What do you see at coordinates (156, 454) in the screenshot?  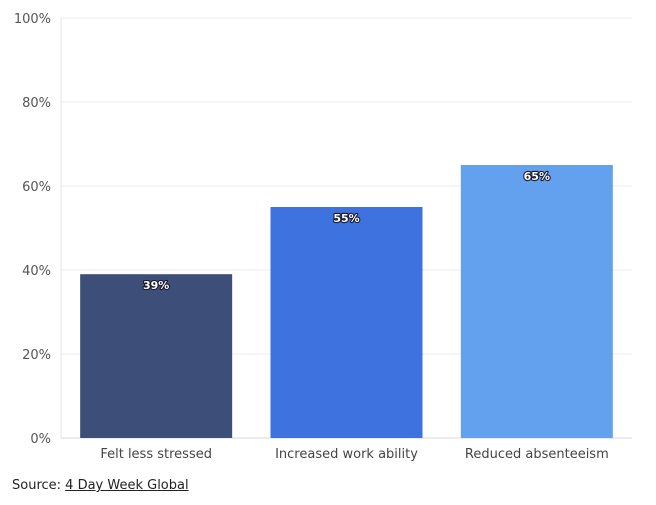 I see `category-label: Felt less stressed` at bounding box center [156, 454].